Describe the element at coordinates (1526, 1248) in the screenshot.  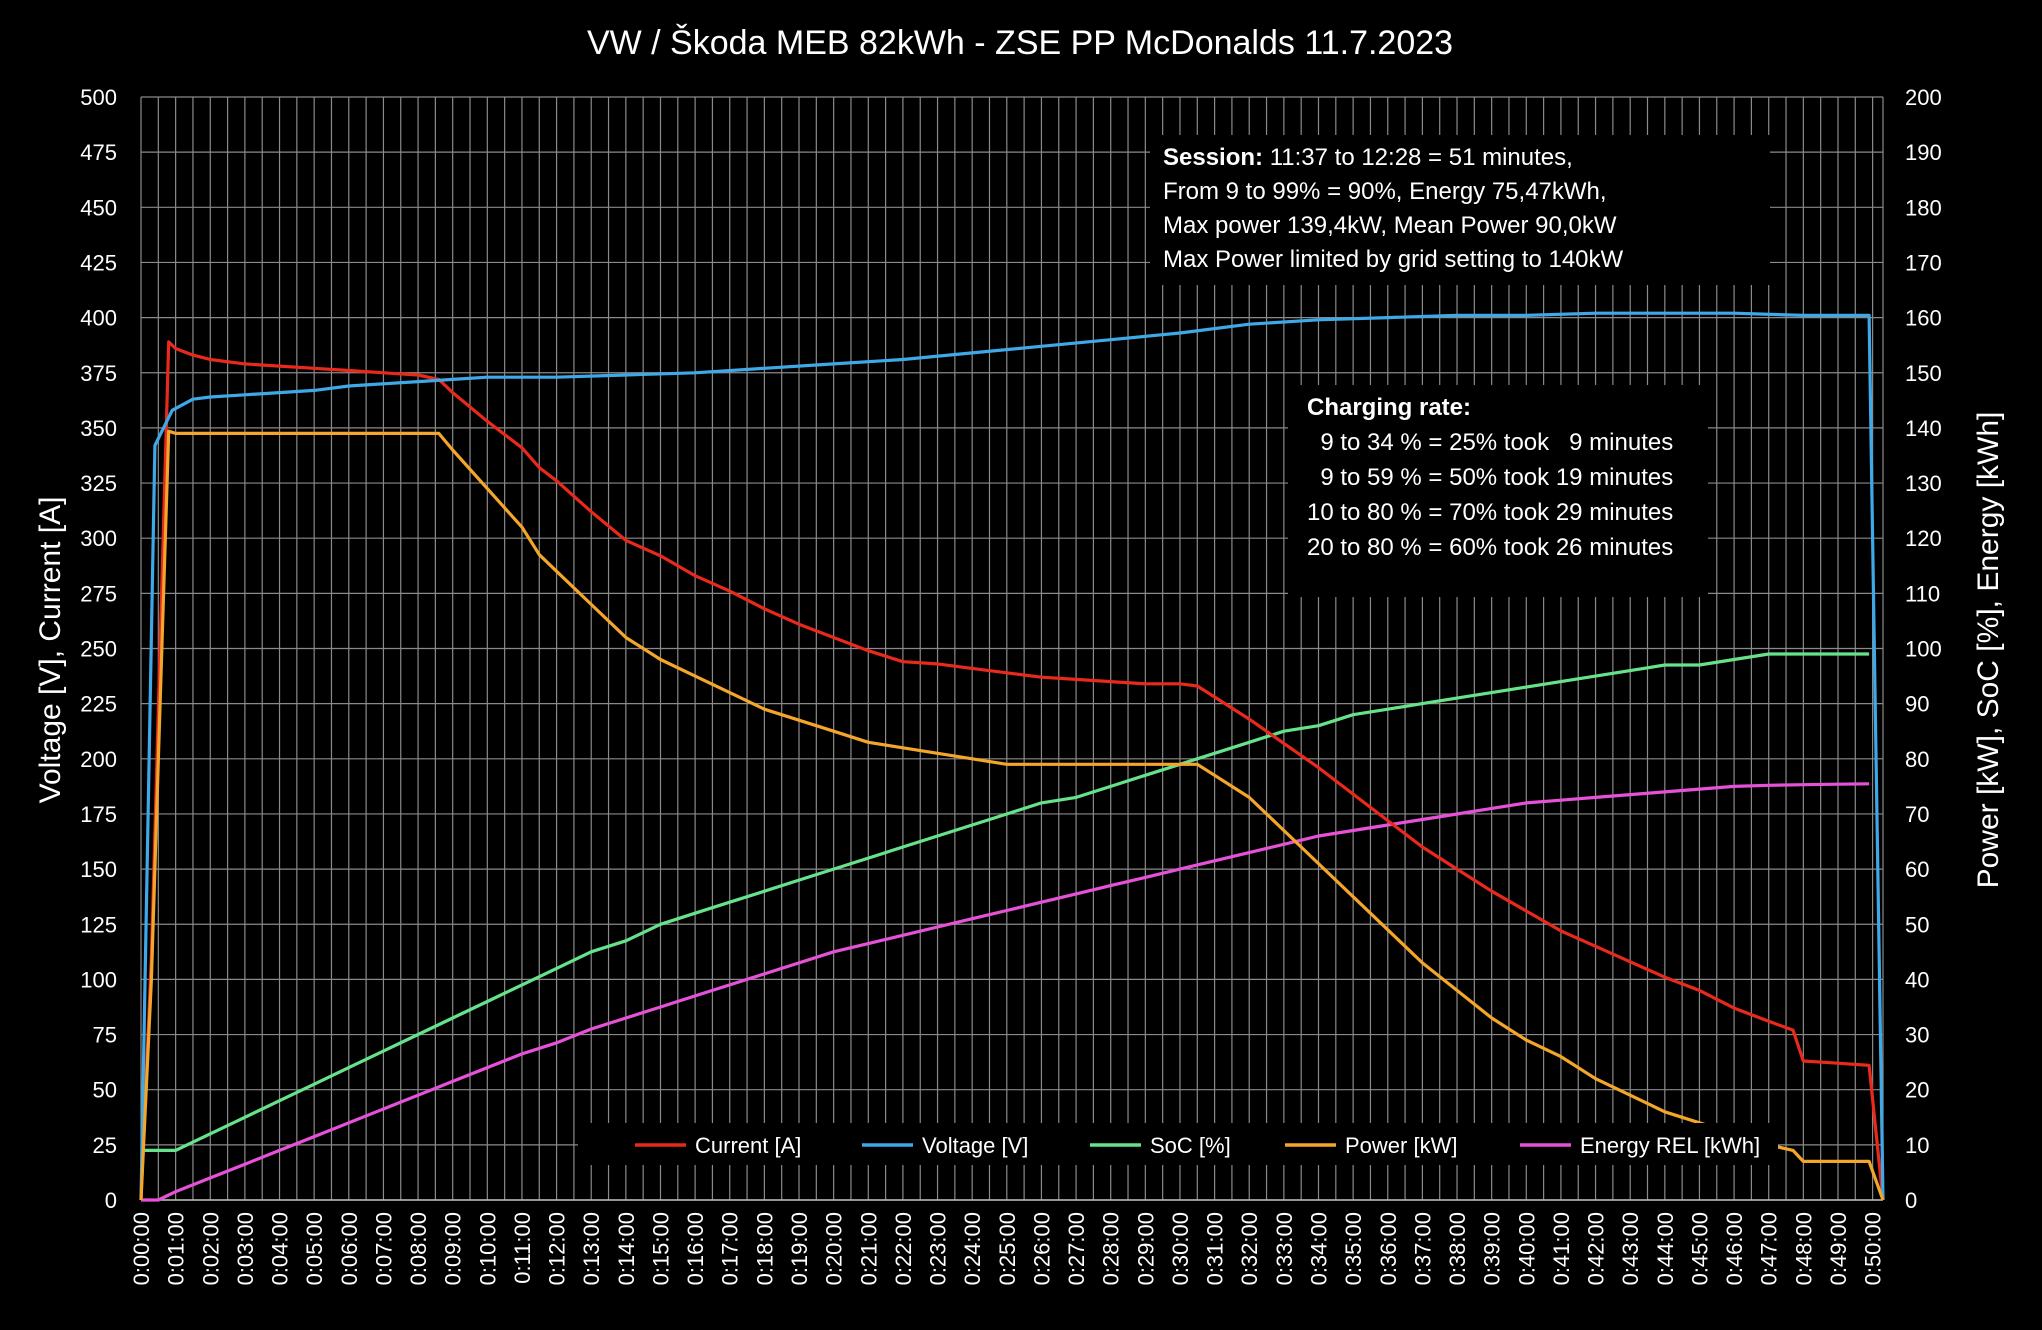
I see `x-tick-label: 0:40:00` at that location.